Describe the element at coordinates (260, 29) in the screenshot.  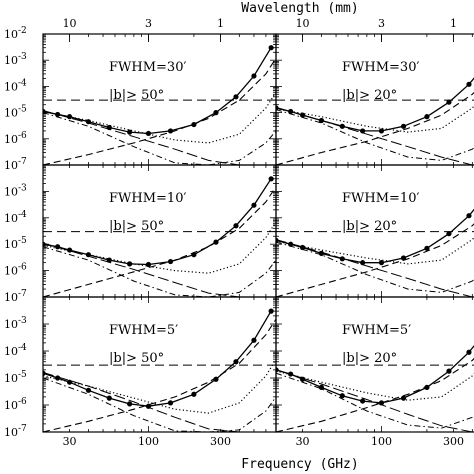
I see `top-wavelength-axis: 10 3 1 10 3 1` at that location.